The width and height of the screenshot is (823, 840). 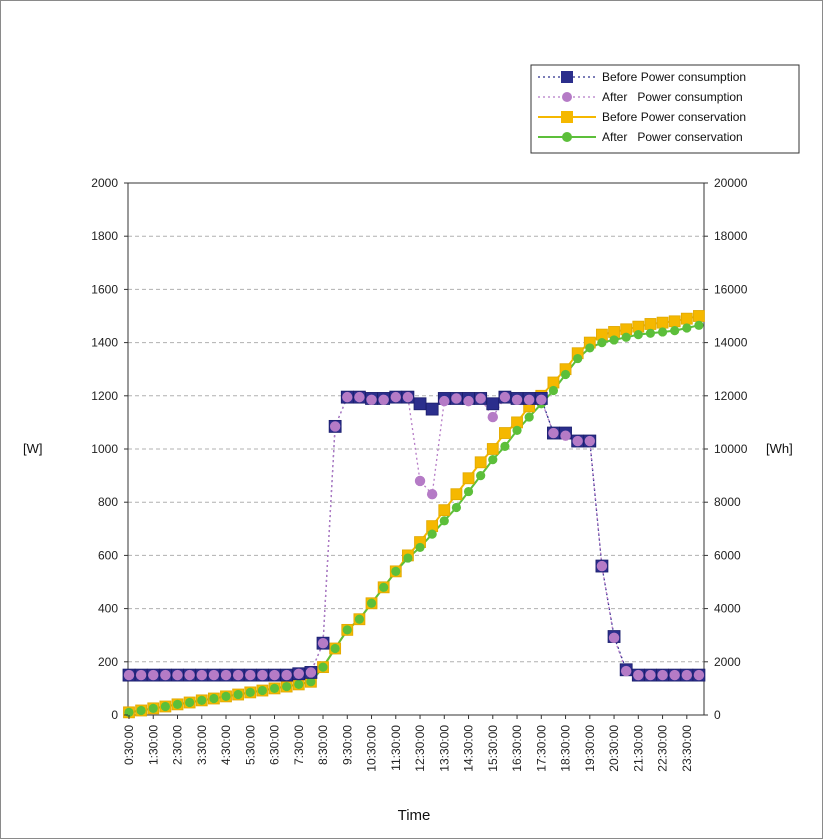 What do you see at coordinates (275, 745) in the screenshot?
I see `x-tick-label: 6:30:00` at bounding box center [275, 745].